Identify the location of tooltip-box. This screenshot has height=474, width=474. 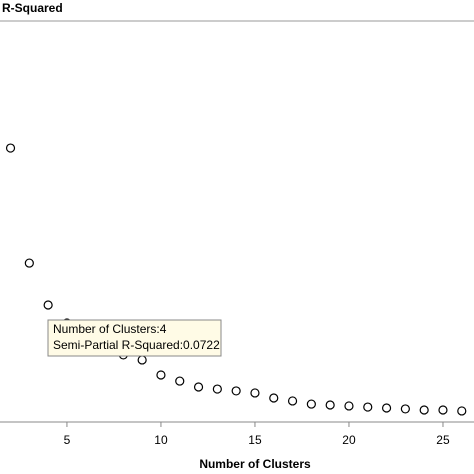
(134, 338).